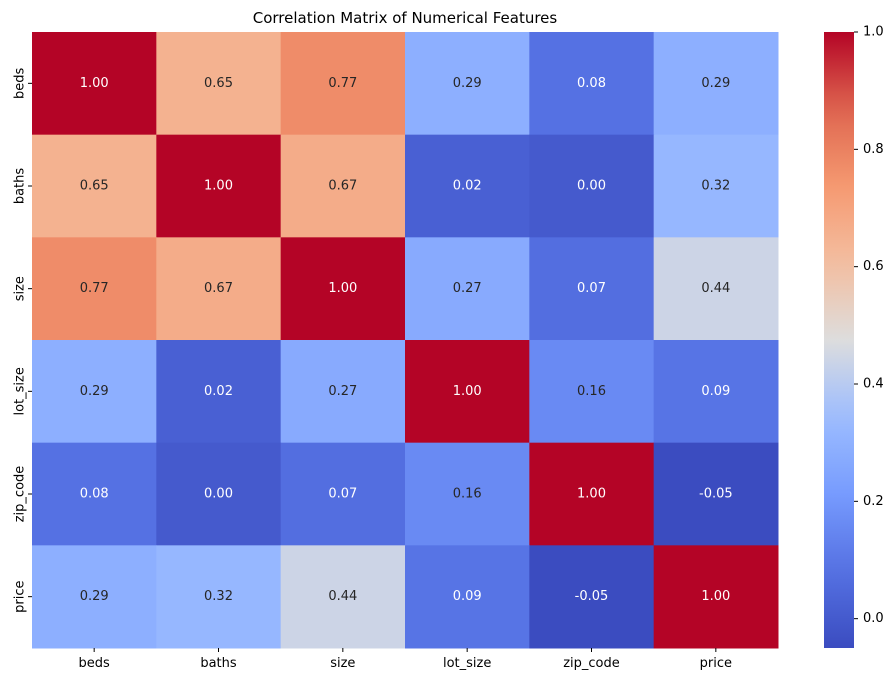  What do you see at coordinates (20, 186) in the screenshot?
I see `row-label: baths` at bounding box center [20, 186].